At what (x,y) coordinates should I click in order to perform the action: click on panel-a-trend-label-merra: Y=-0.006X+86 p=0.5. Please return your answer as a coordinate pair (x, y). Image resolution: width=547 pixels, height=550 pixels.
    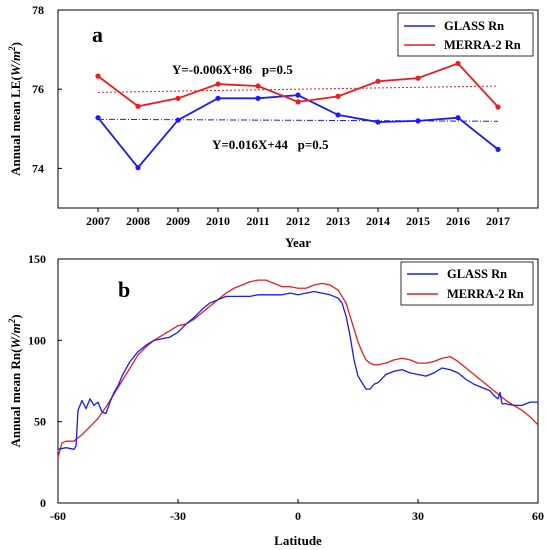
    Looking at the image, I should click on (232, 69).